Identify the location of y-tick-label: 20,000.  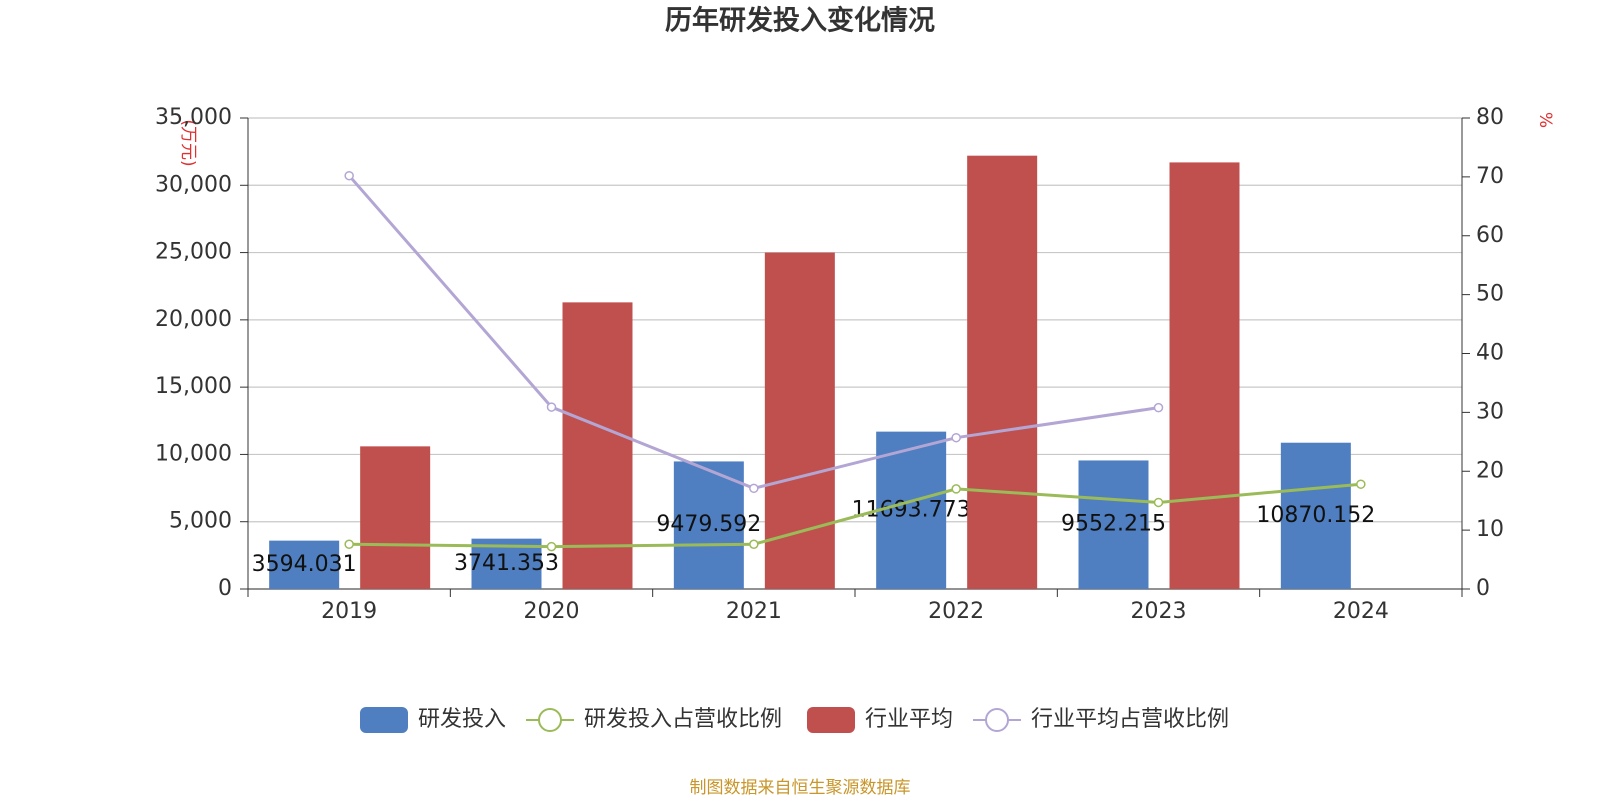
(193, 319).